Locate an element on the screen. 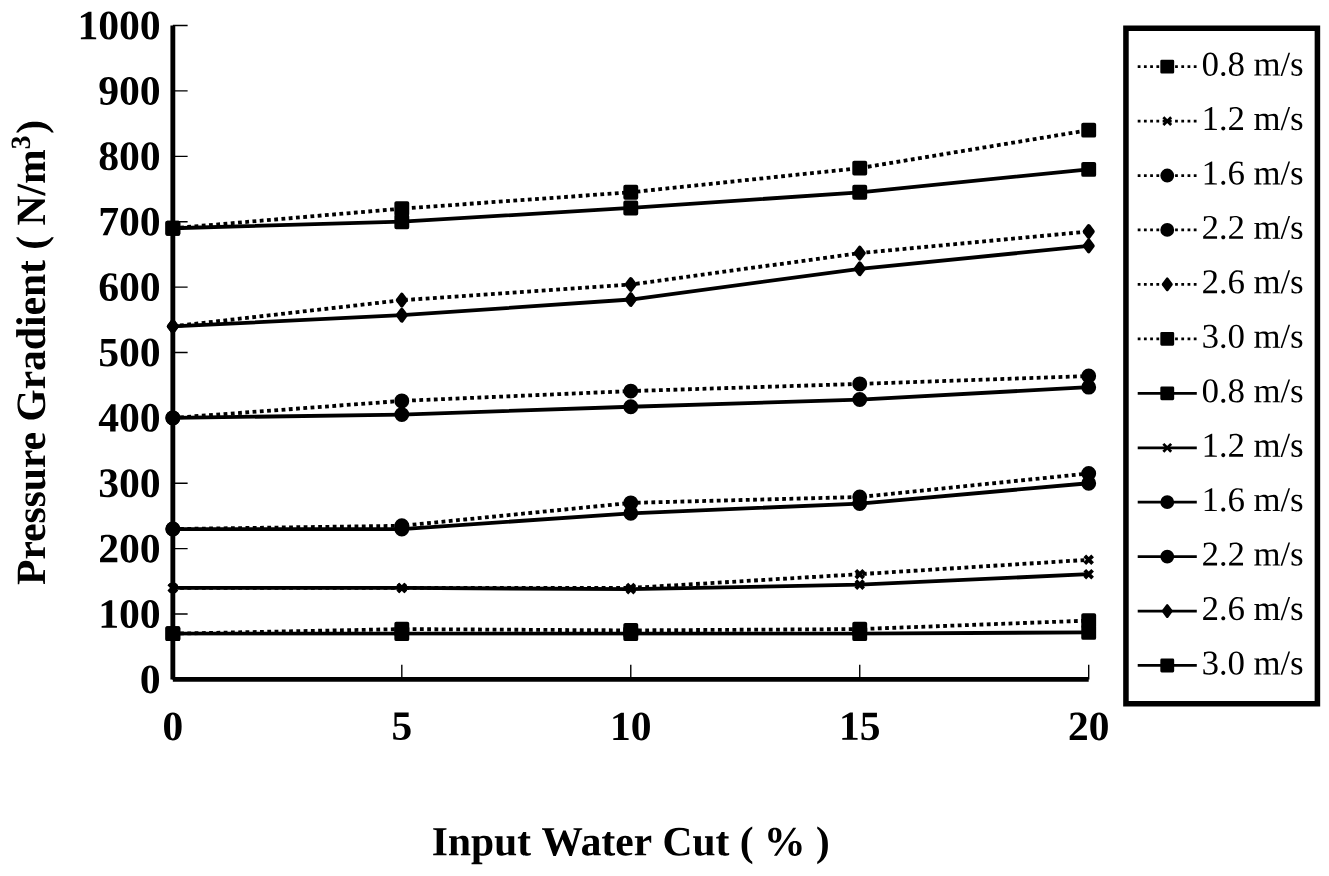 The width and height of the screenshot is (1329, 876). y-axis-title: Pressure Gradient ( N/m$^{3}$) is located at coordinates (32, 353).